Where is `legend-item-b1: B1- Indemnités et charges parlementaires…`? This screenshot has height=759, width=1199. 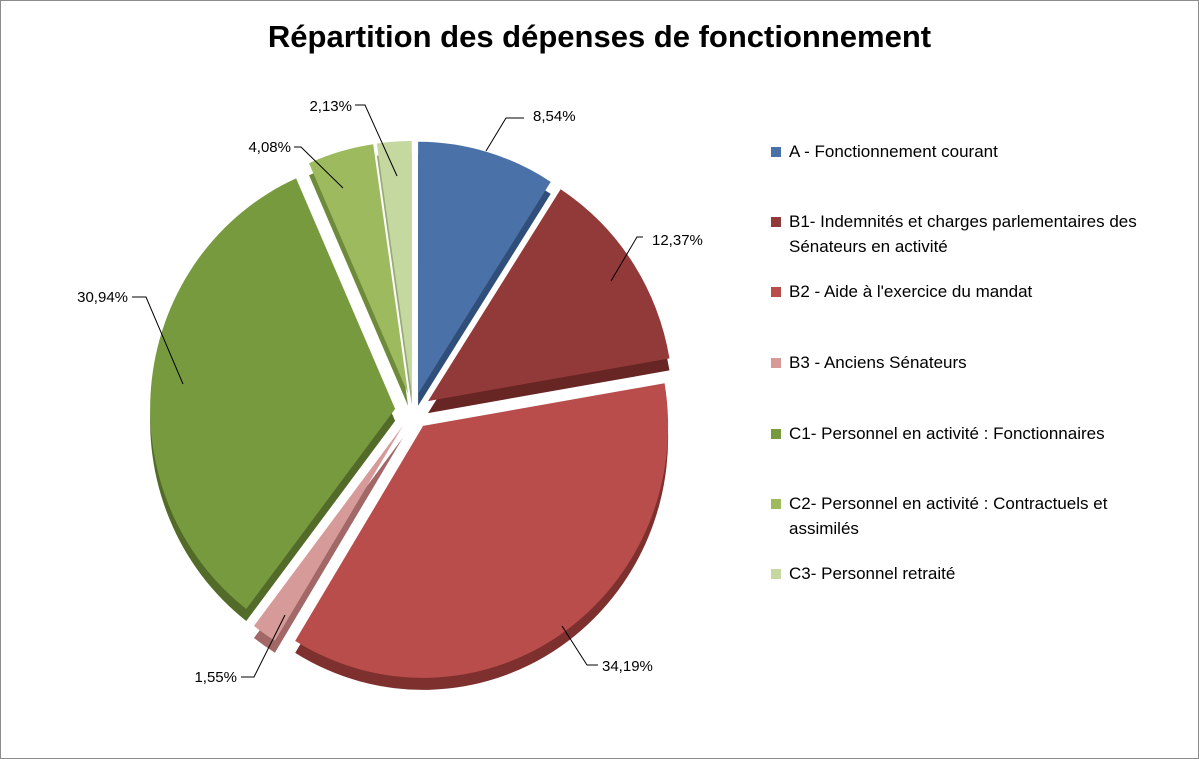 legend-item-b1: B1- Indemnités et charges parlementaires… is located at coordinates (976, 234).